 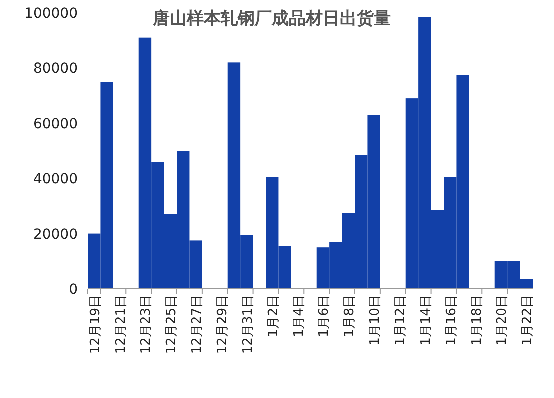 I want to click on x-tick-label: 12月21日, so click(x=121, y=324).